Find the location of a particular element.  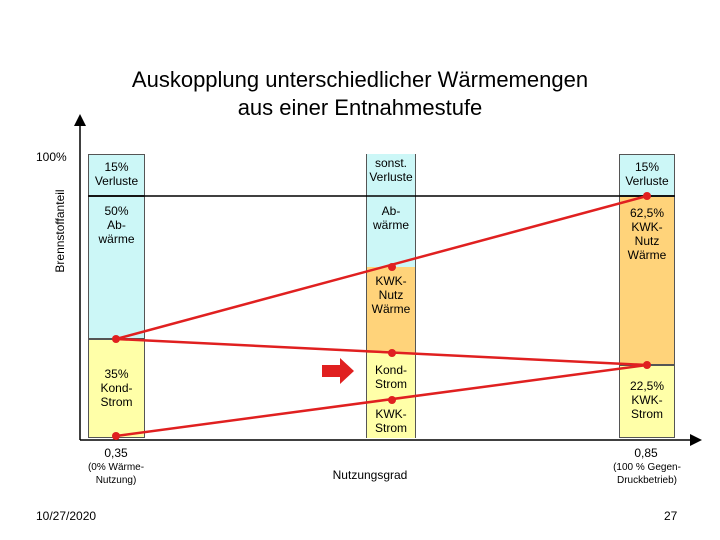

x-right-value: 0,85 is located at coordinates (646, 453).